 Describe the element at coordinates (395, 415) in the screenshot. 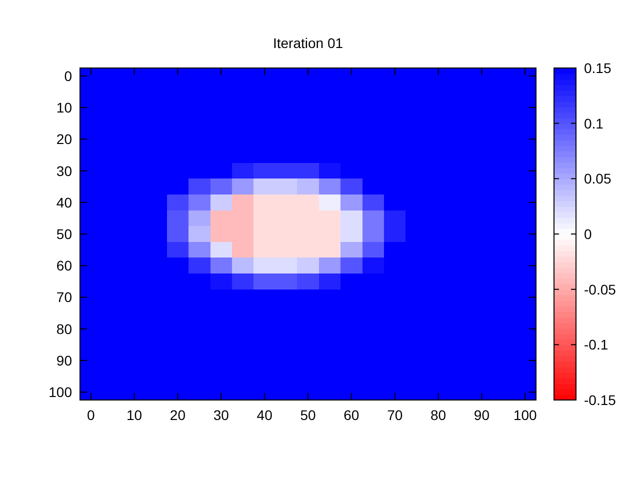

I see `x-tick-label: 70` at that location.